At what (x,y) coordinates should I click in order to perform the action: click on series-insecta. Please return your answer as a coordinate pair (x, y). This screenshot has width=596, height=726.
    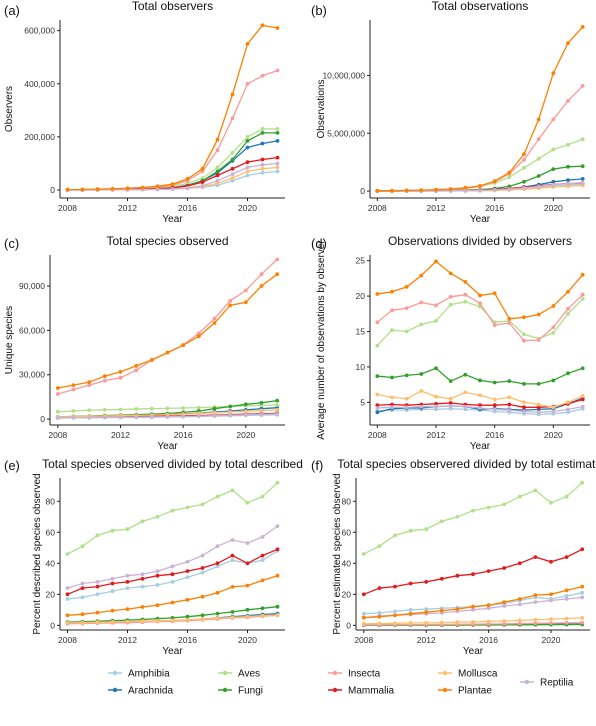
    Looking at the image, I should click on (480, 138).